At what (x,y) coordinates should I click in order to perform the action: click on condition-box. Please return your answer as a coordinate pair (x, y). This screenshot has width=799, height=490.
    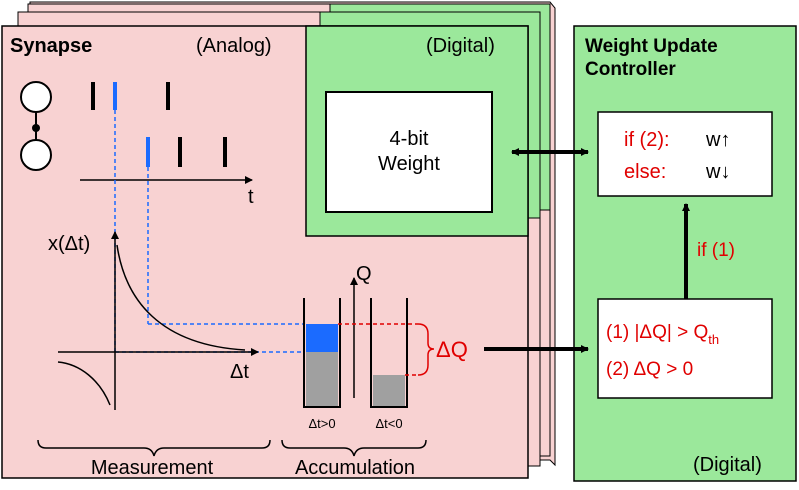
    Looking at the image, I should click on (685, 348).